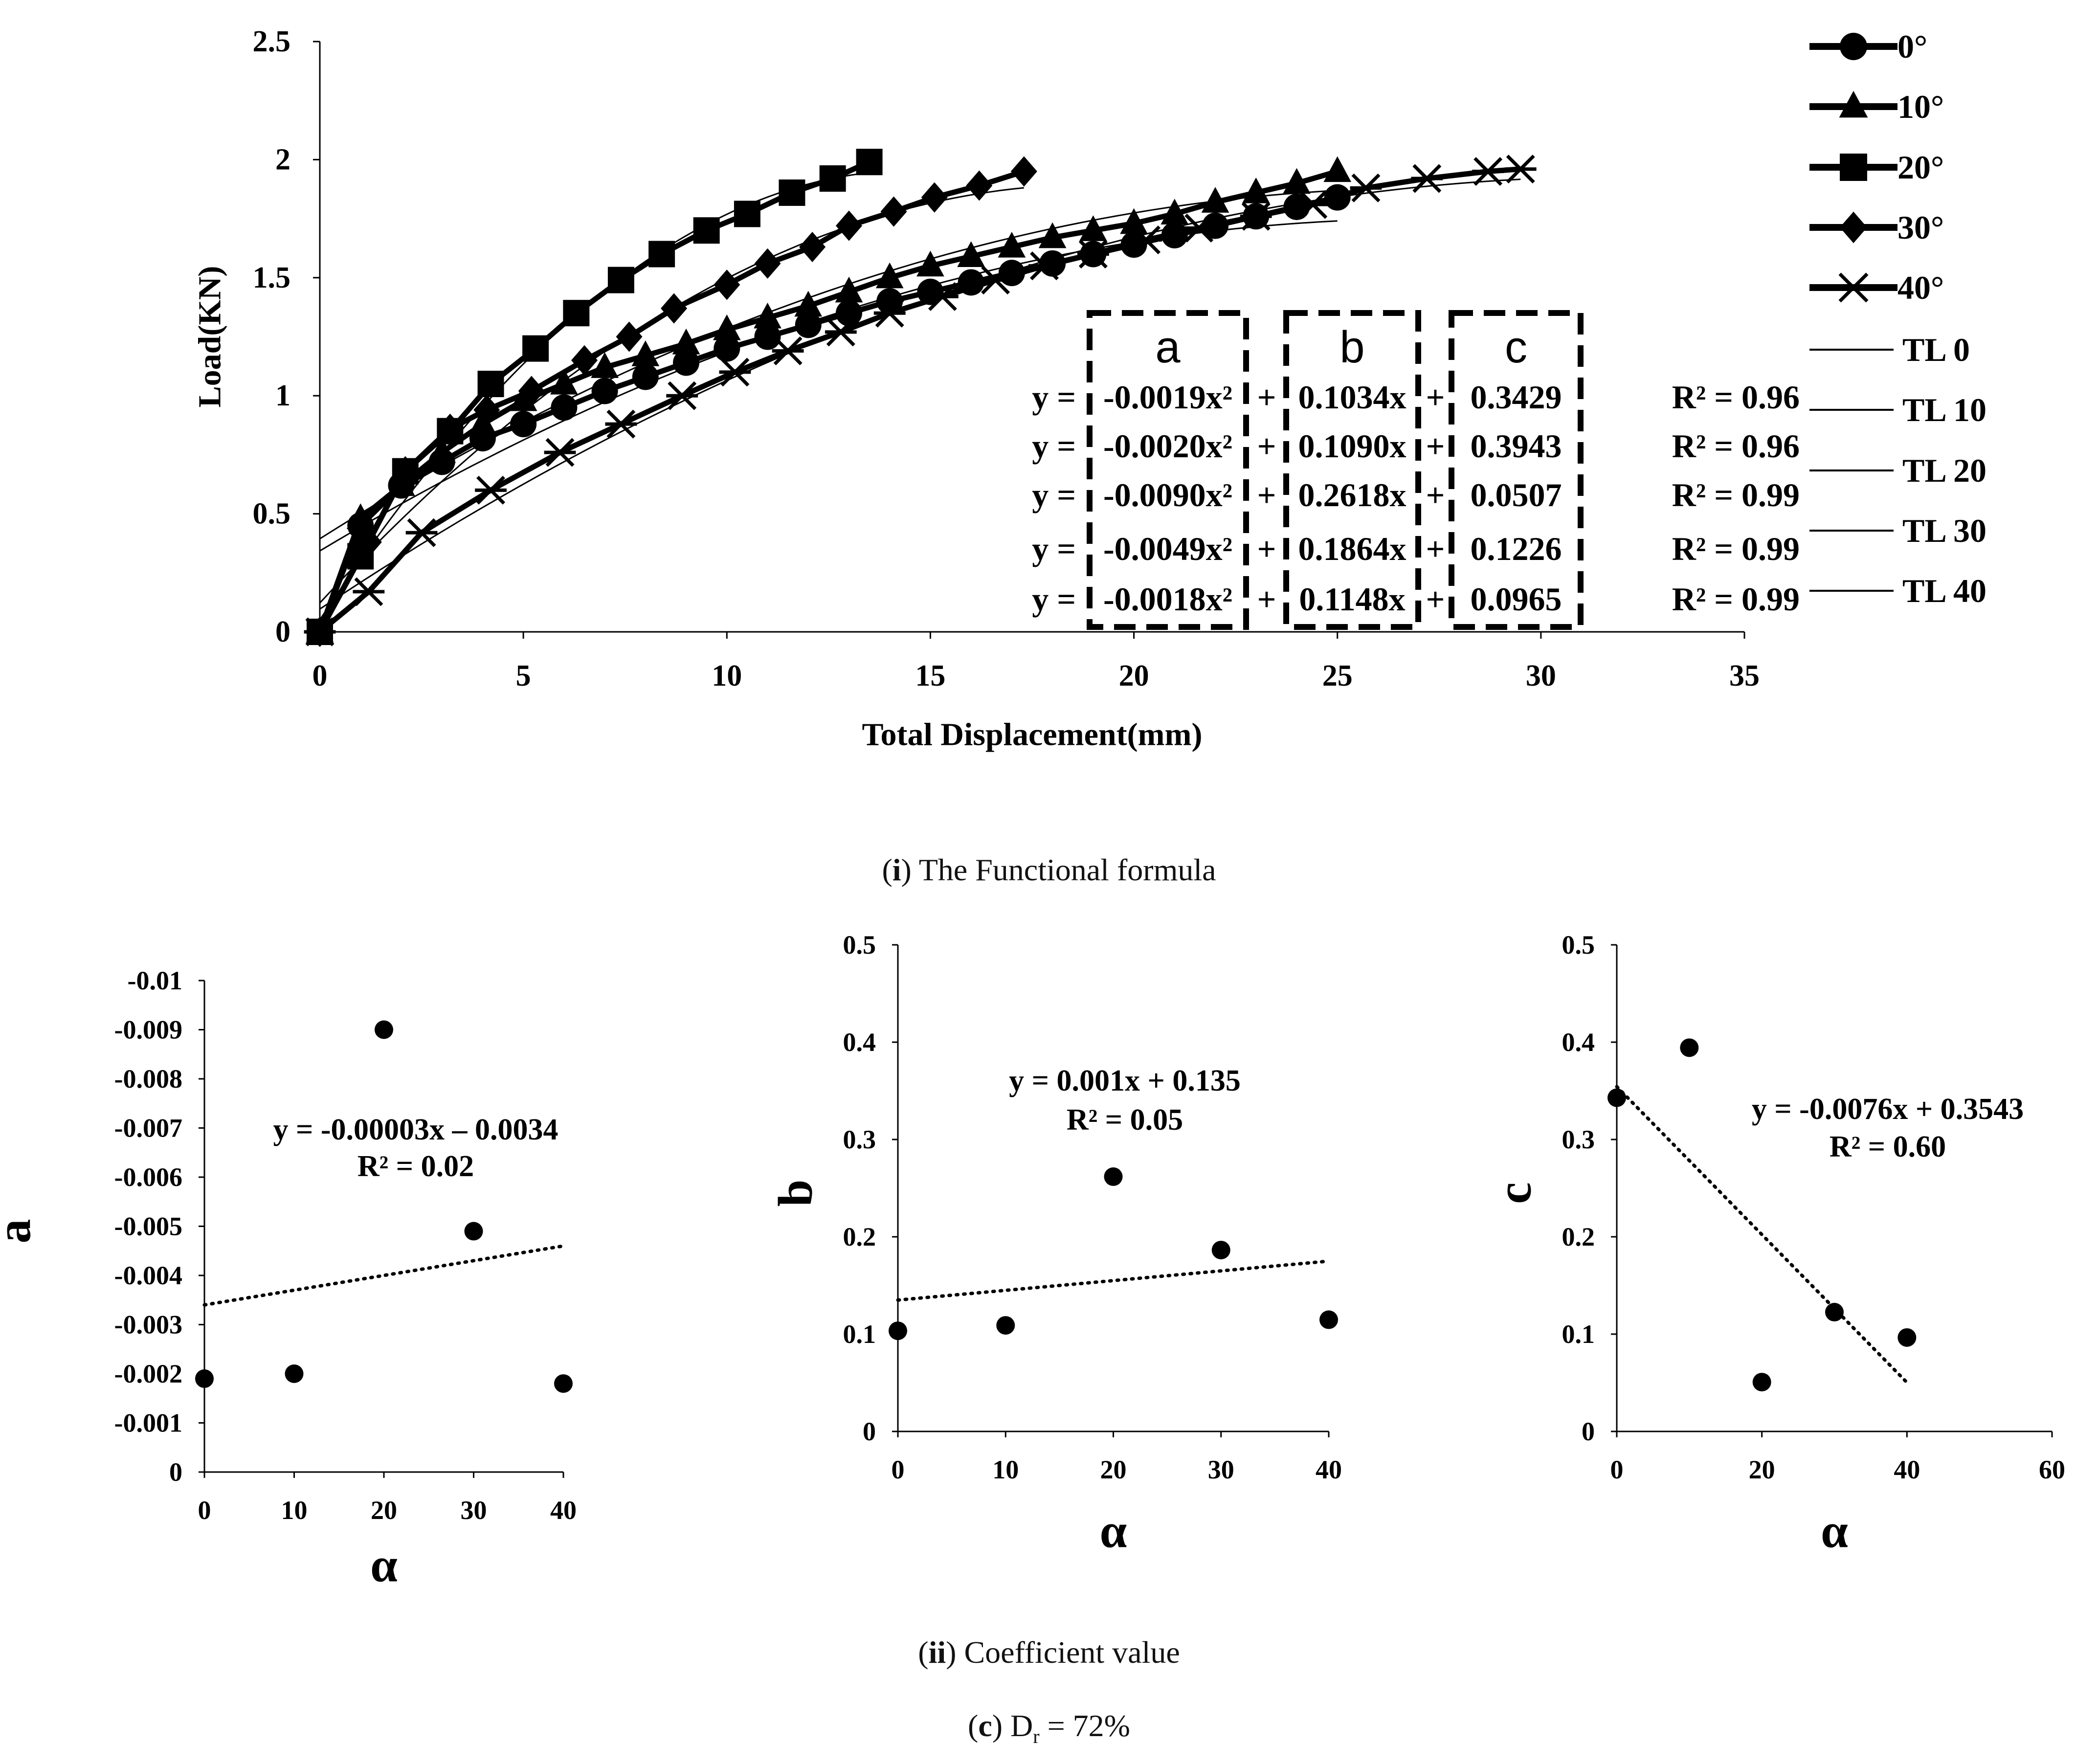 This screenshot has height=1764, width=2098. Describe the element at coordinates (21, 1231) in the screenshot. I see `coef-plot-a-y-axis-title: a` at that location.